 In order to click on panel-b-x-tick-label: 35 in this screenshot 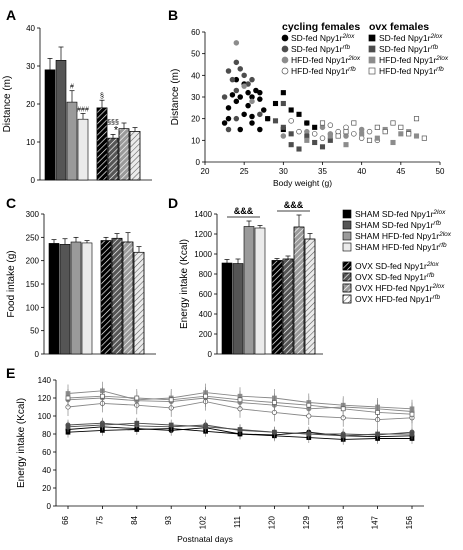, I will do `click(322, 171)`.